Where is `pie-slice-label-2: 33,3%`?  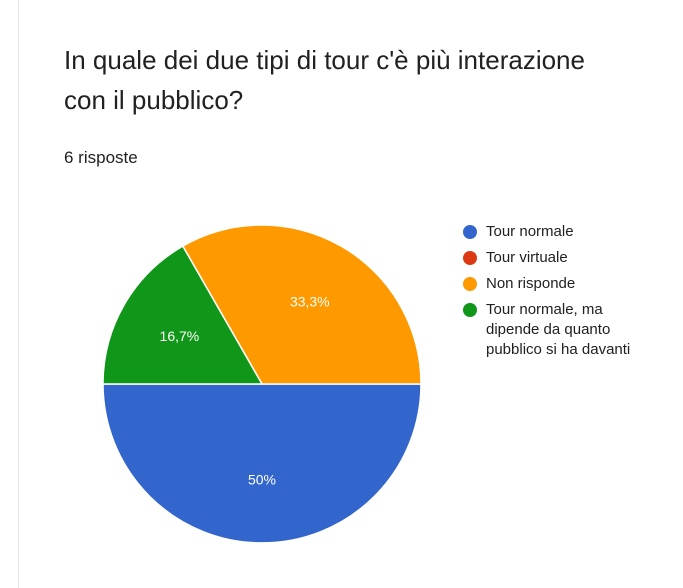 pie-slice-label-2: 33,3% is located at coordinates (310, 301).